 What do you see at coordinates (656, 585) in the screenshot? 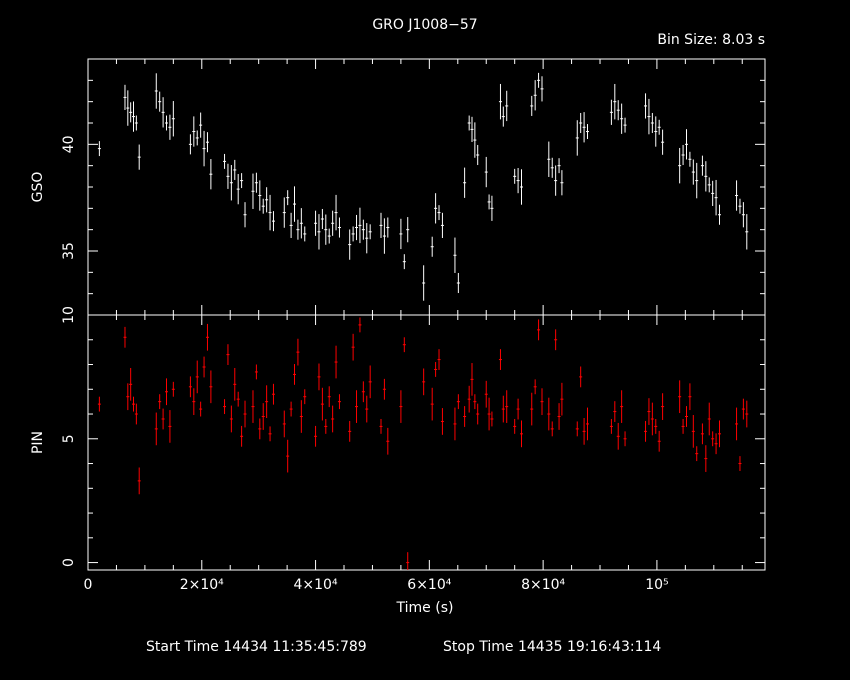
I see `pin-xtick-label: 10⁵` at bounding box center [656, 585].